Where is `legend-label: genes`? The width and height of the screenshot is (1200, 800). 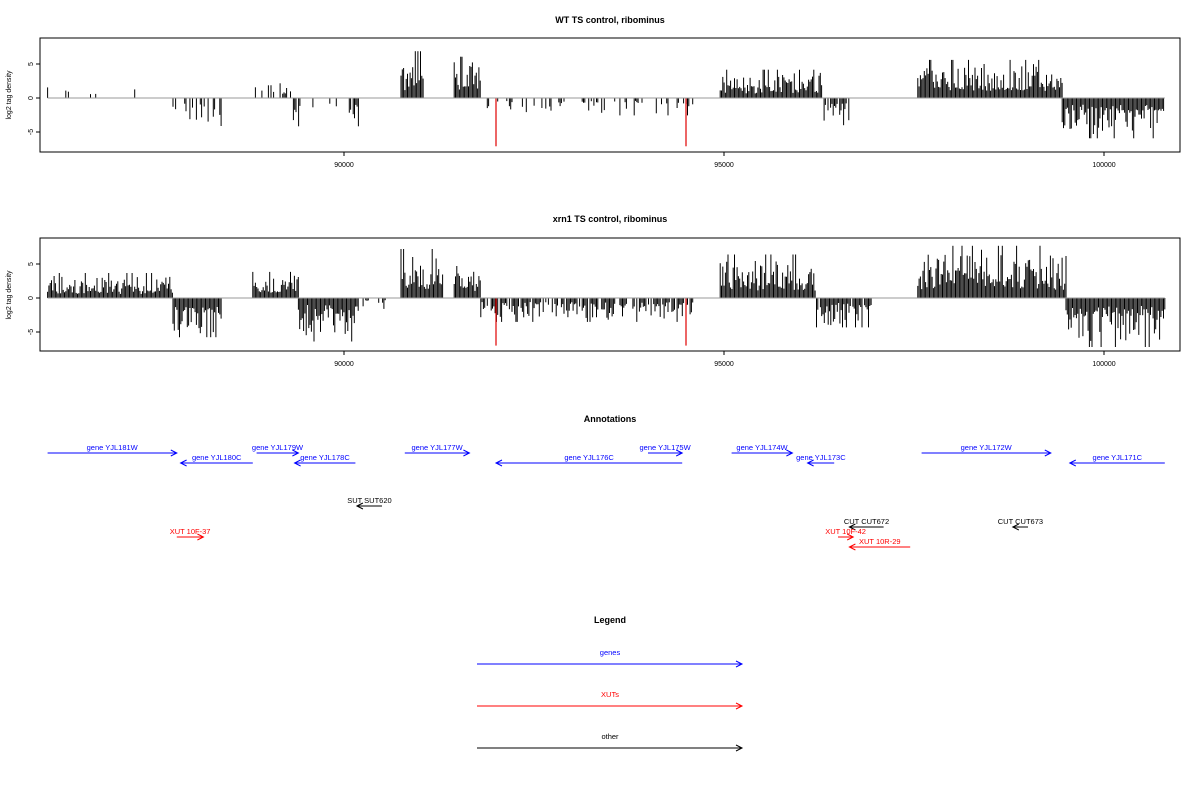 legend-label: genes is located at coordinates (610, 652).